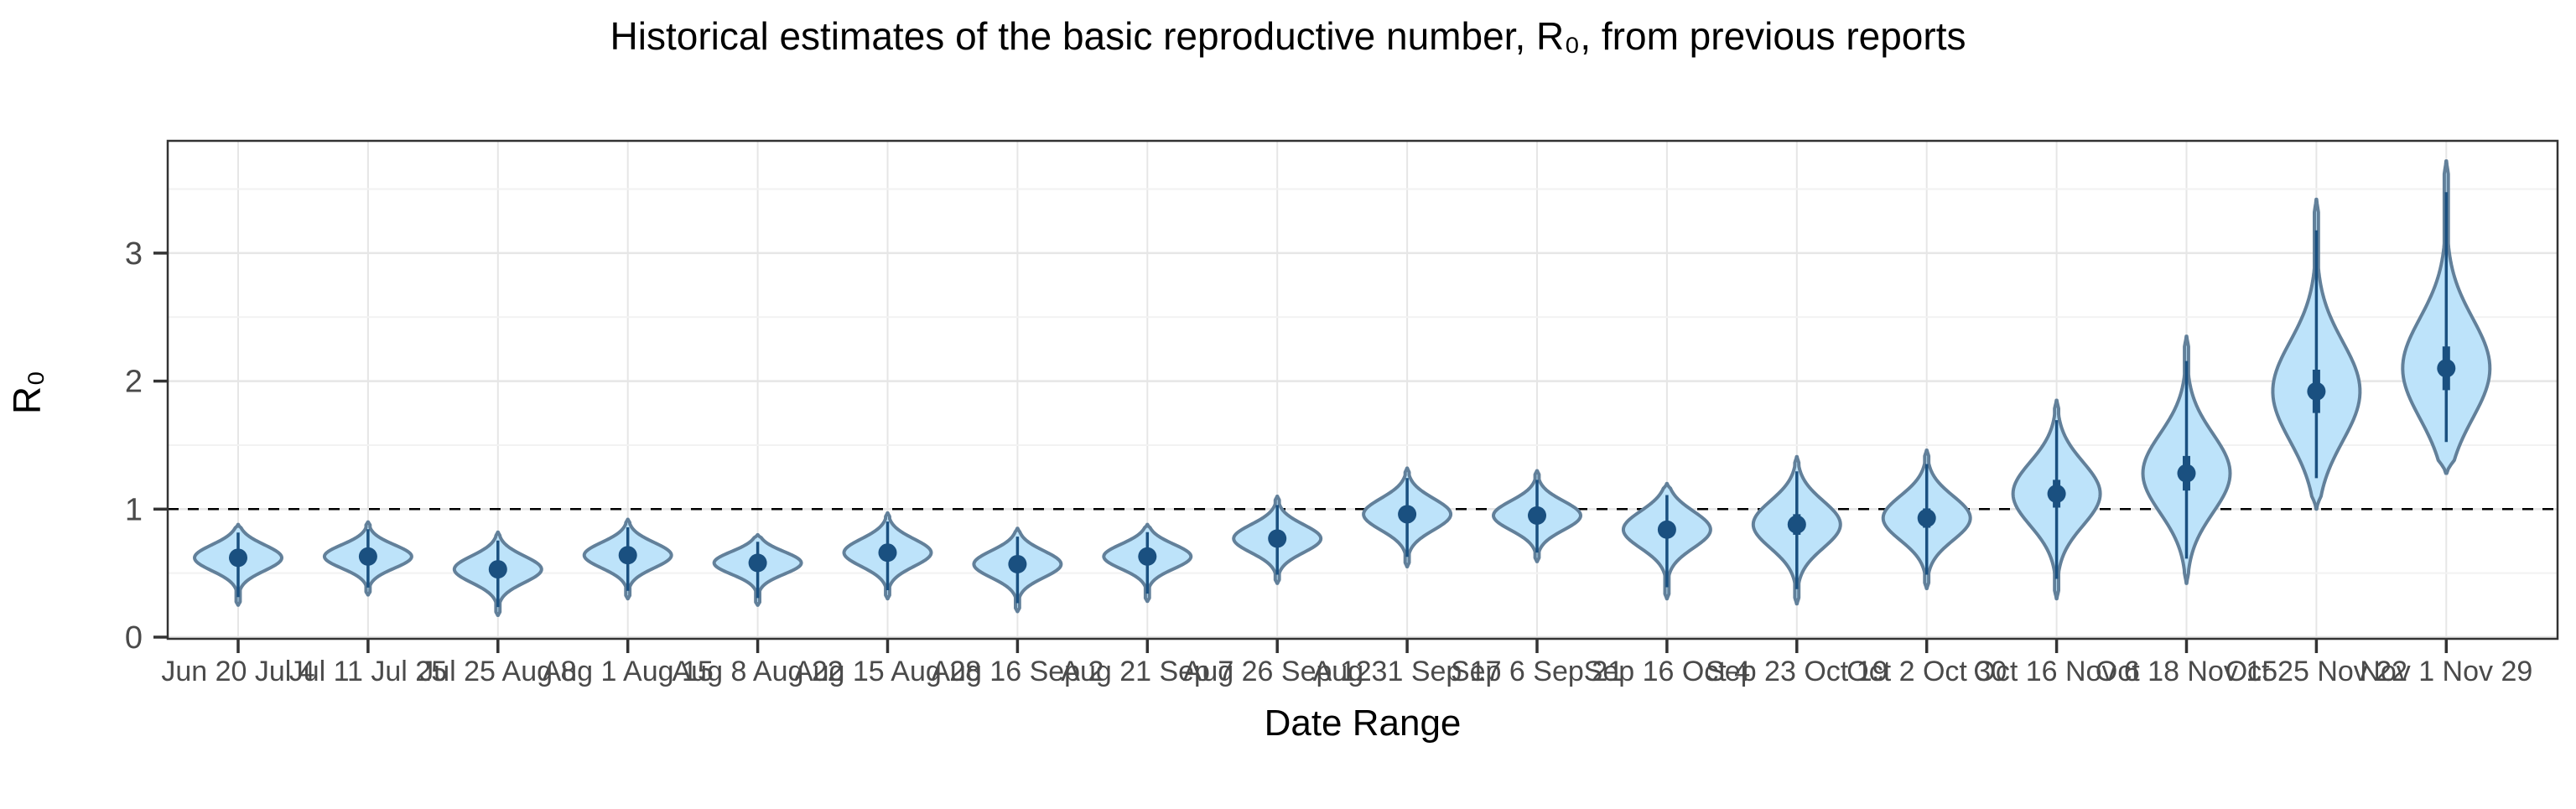 The image size is (2576, 809). Describe the element at coordinates (134, 638) in the screenshot. I see `y-tick-label: 0` at that location.